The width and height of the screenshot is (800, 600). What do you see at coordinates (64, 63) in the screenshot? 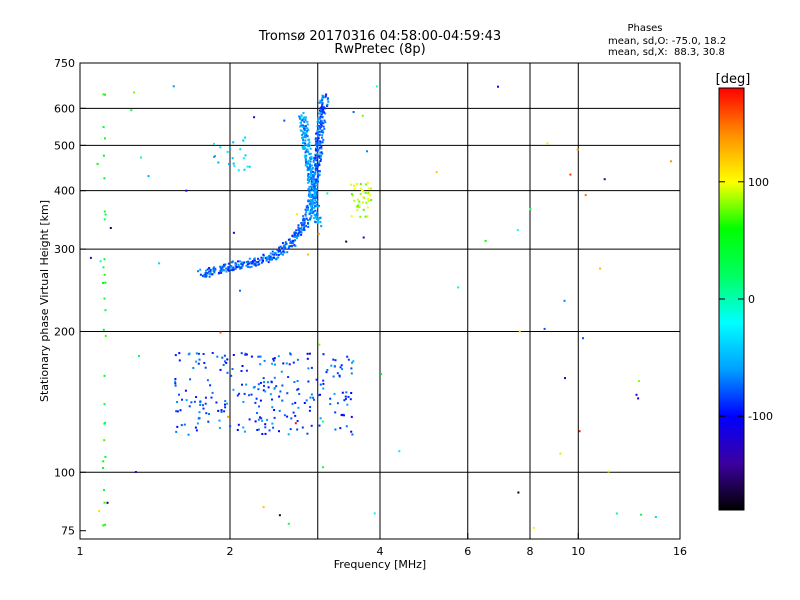
I see `y-tick-label: 750` at bounding box center [64, 63].